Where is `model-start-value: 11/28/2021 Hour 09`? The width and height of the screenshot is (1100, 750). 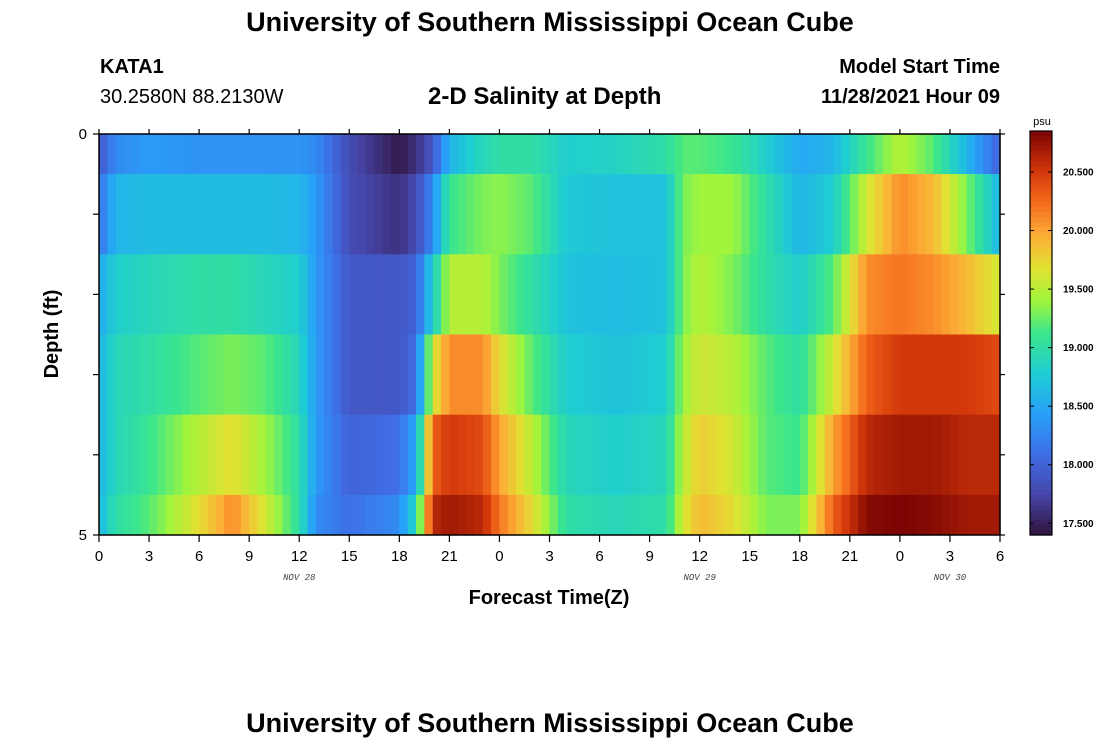
model-start-value: 11/28/2021 Hour 09 is located at coordinates (910, 97).